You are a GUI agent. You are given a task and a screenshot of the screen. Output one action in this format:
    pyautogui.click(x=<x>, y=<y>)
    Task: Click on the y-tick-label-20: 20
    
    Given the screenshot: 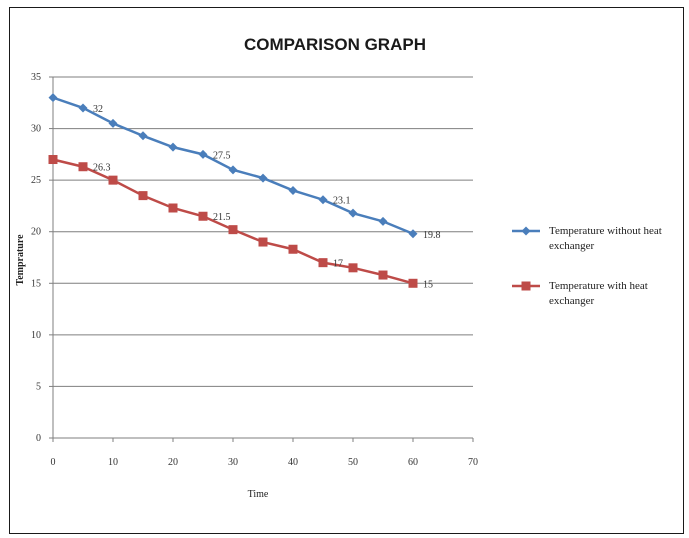 What is the action you would take?
    pyautogui.click(x=36, y=232)
    